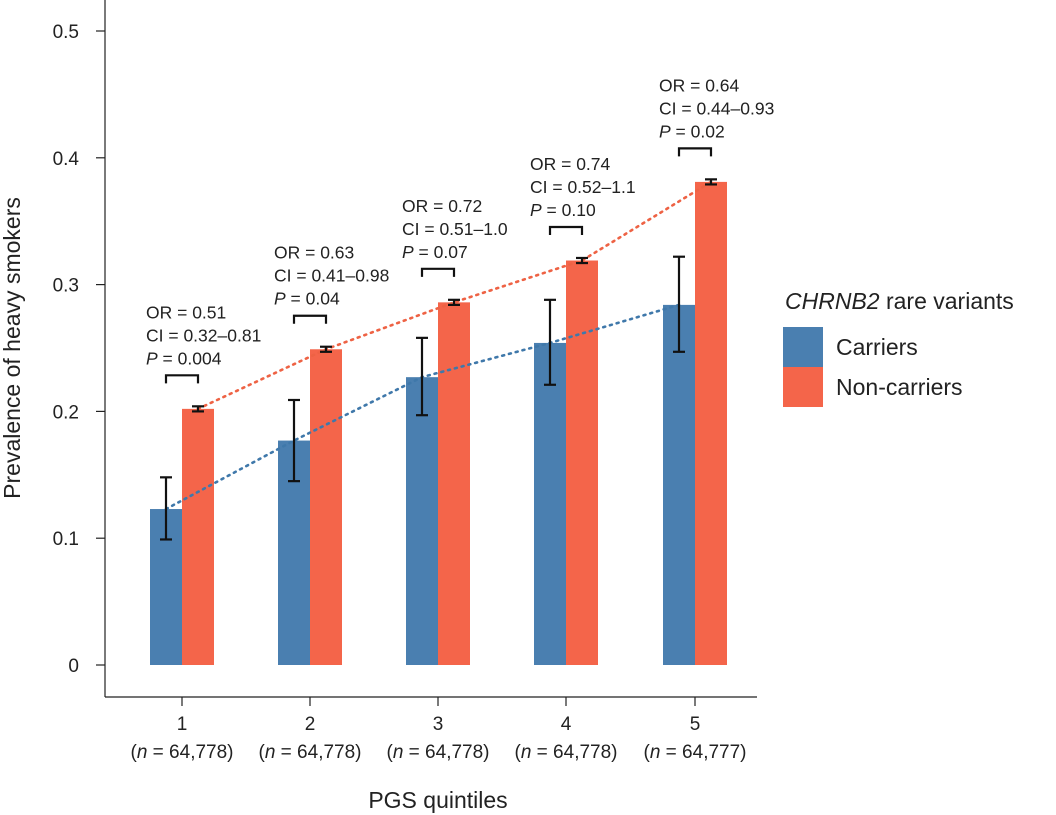  What do you see at coordinates (66, 539) in the screenshot?
I see `y-tick-label: 0.1` at bounding box center [66, 539].